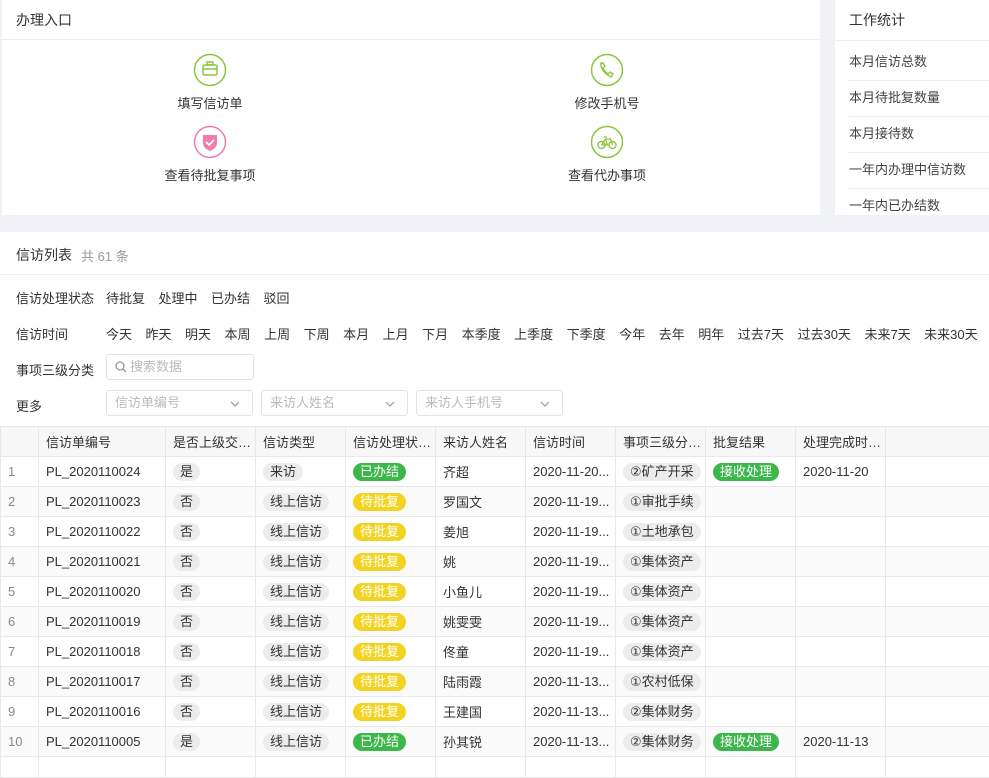  What do you see at coordinates (20, 442) in the screenshot?
I see `header-cell` at bounding box center [20, 442].